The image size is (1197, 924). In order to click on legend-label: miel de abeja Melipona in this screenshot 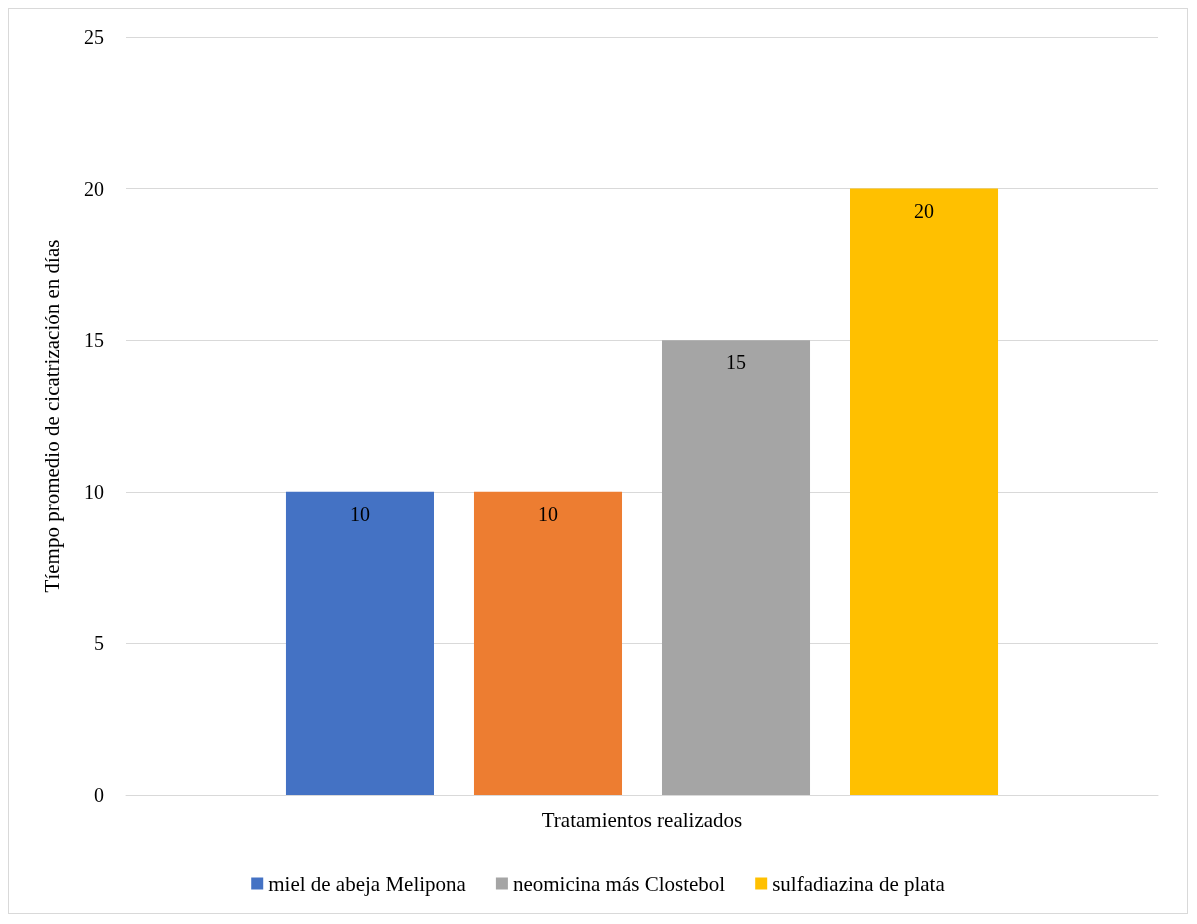, I will do `click(367, 883)`.